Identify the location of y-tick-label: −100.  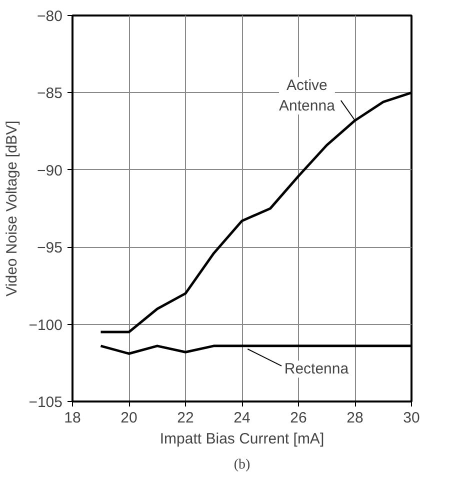
(45, 325).